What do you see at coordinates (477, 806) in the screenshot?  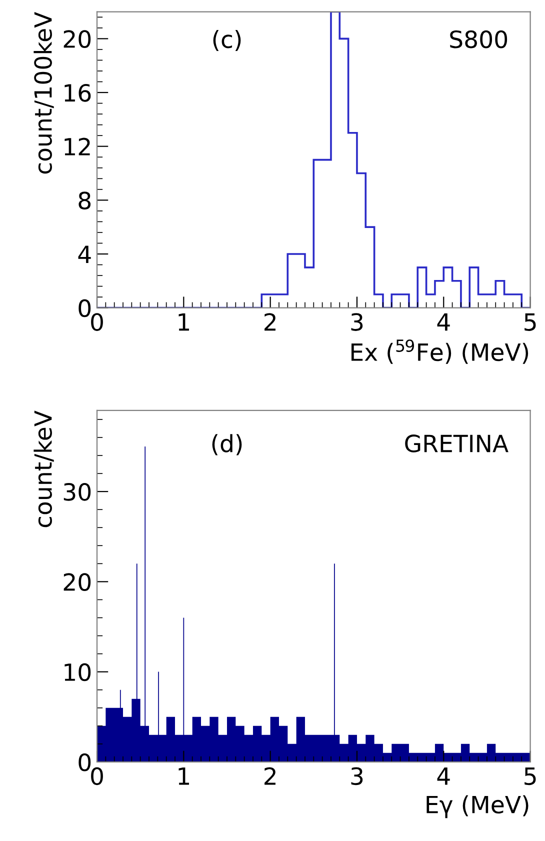 I see `x-axis-title: Eγ (MeV)` at bounding box center [477, 806].